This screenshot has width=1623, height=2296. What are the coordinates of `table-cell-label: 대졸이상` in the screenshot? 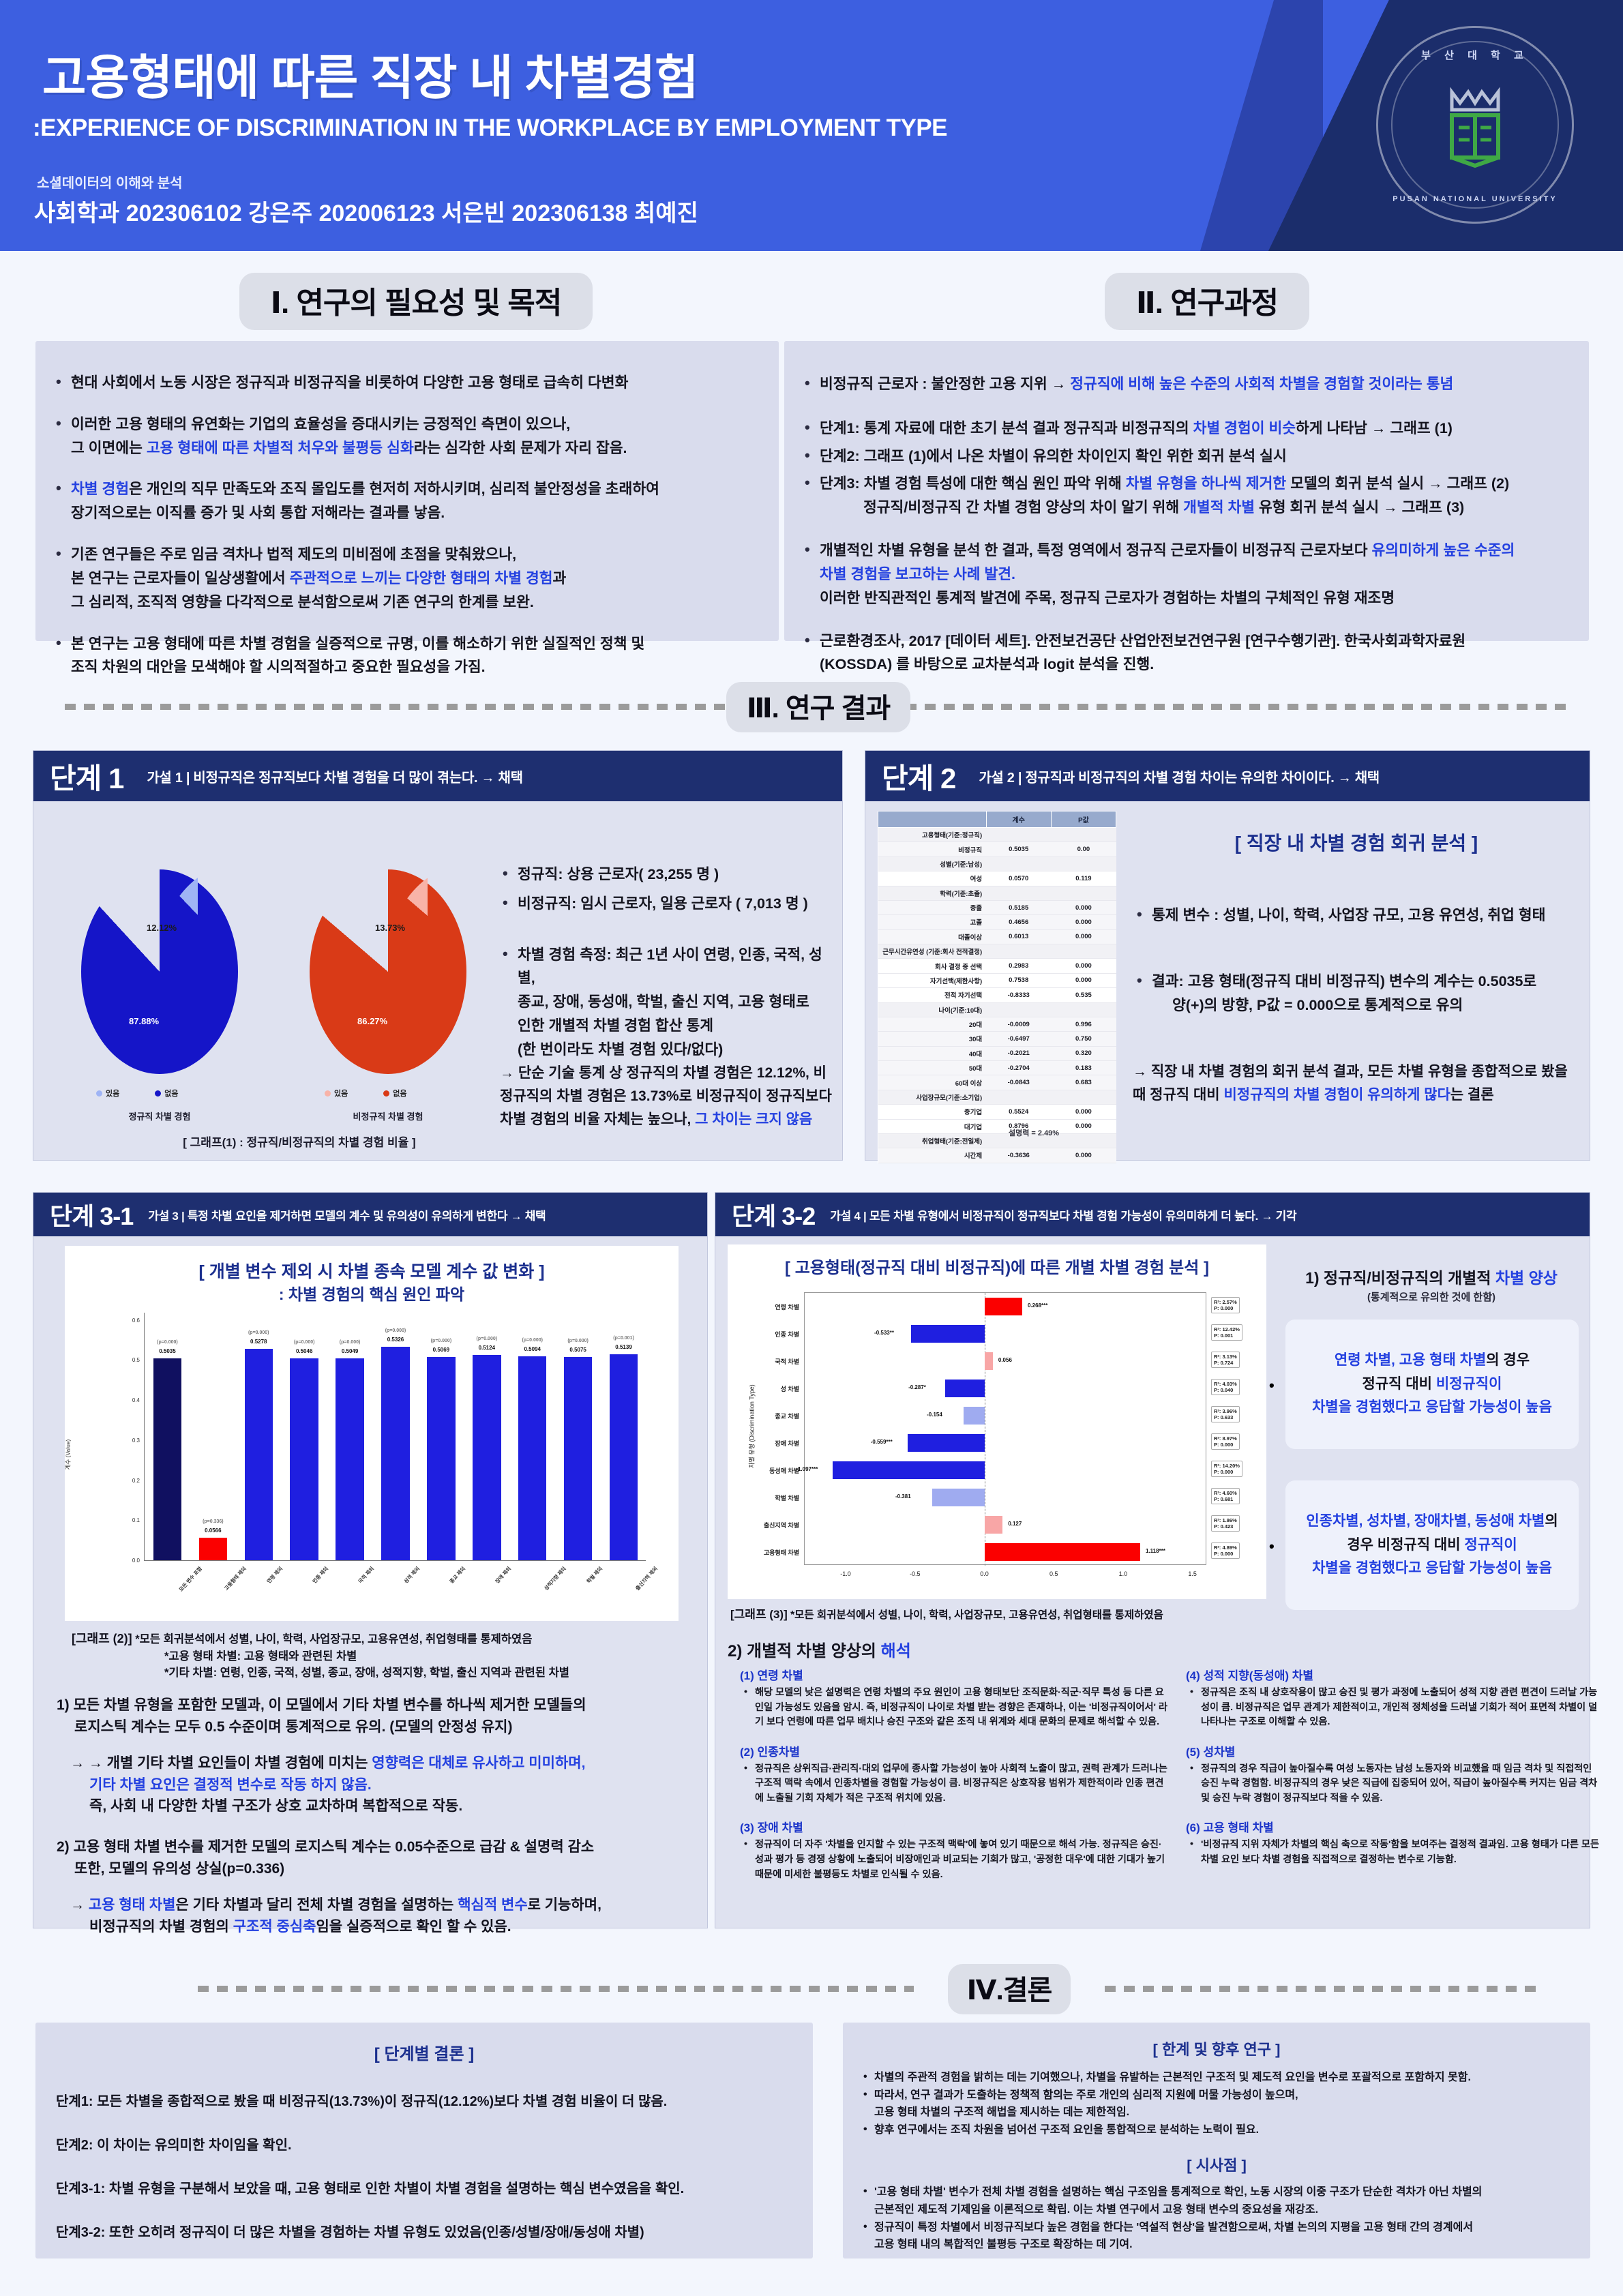 It's located at (933, 937).